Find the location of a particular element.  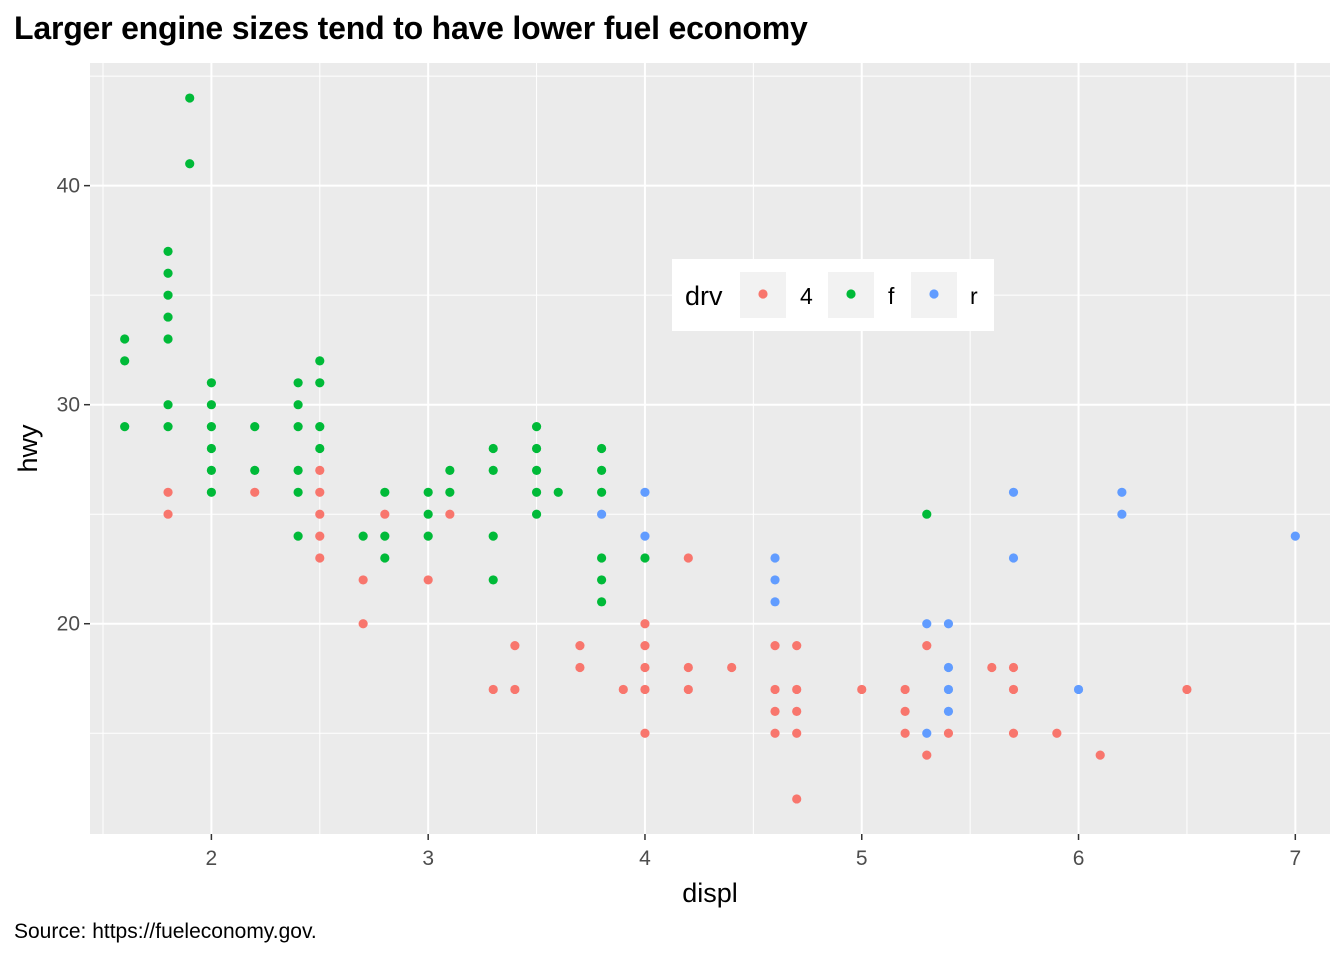

x-tick-label: 5 is located at coordinates (862, 858).